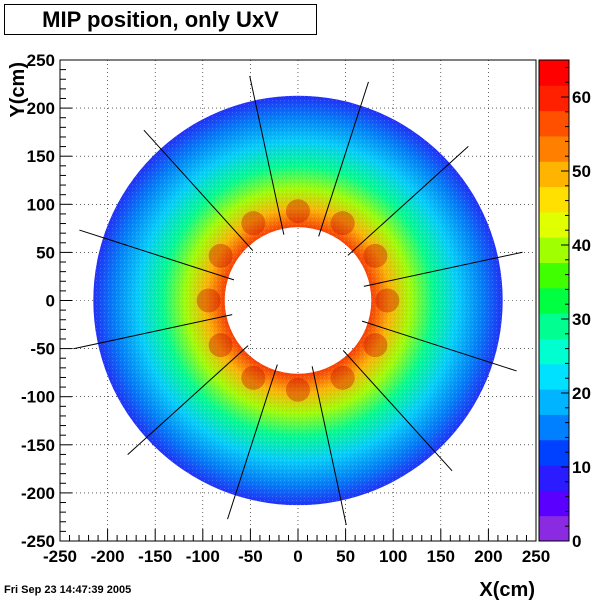 The width and height of the screenshot is (596, 602). Describe the element at coordinates (297, 556) in the screenshot. I see `x-tick-label: 0` at that location.